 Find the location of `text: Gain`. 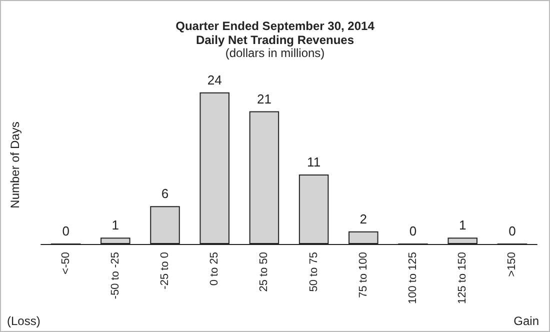

text: Gain is located at coordinates (527, 321).